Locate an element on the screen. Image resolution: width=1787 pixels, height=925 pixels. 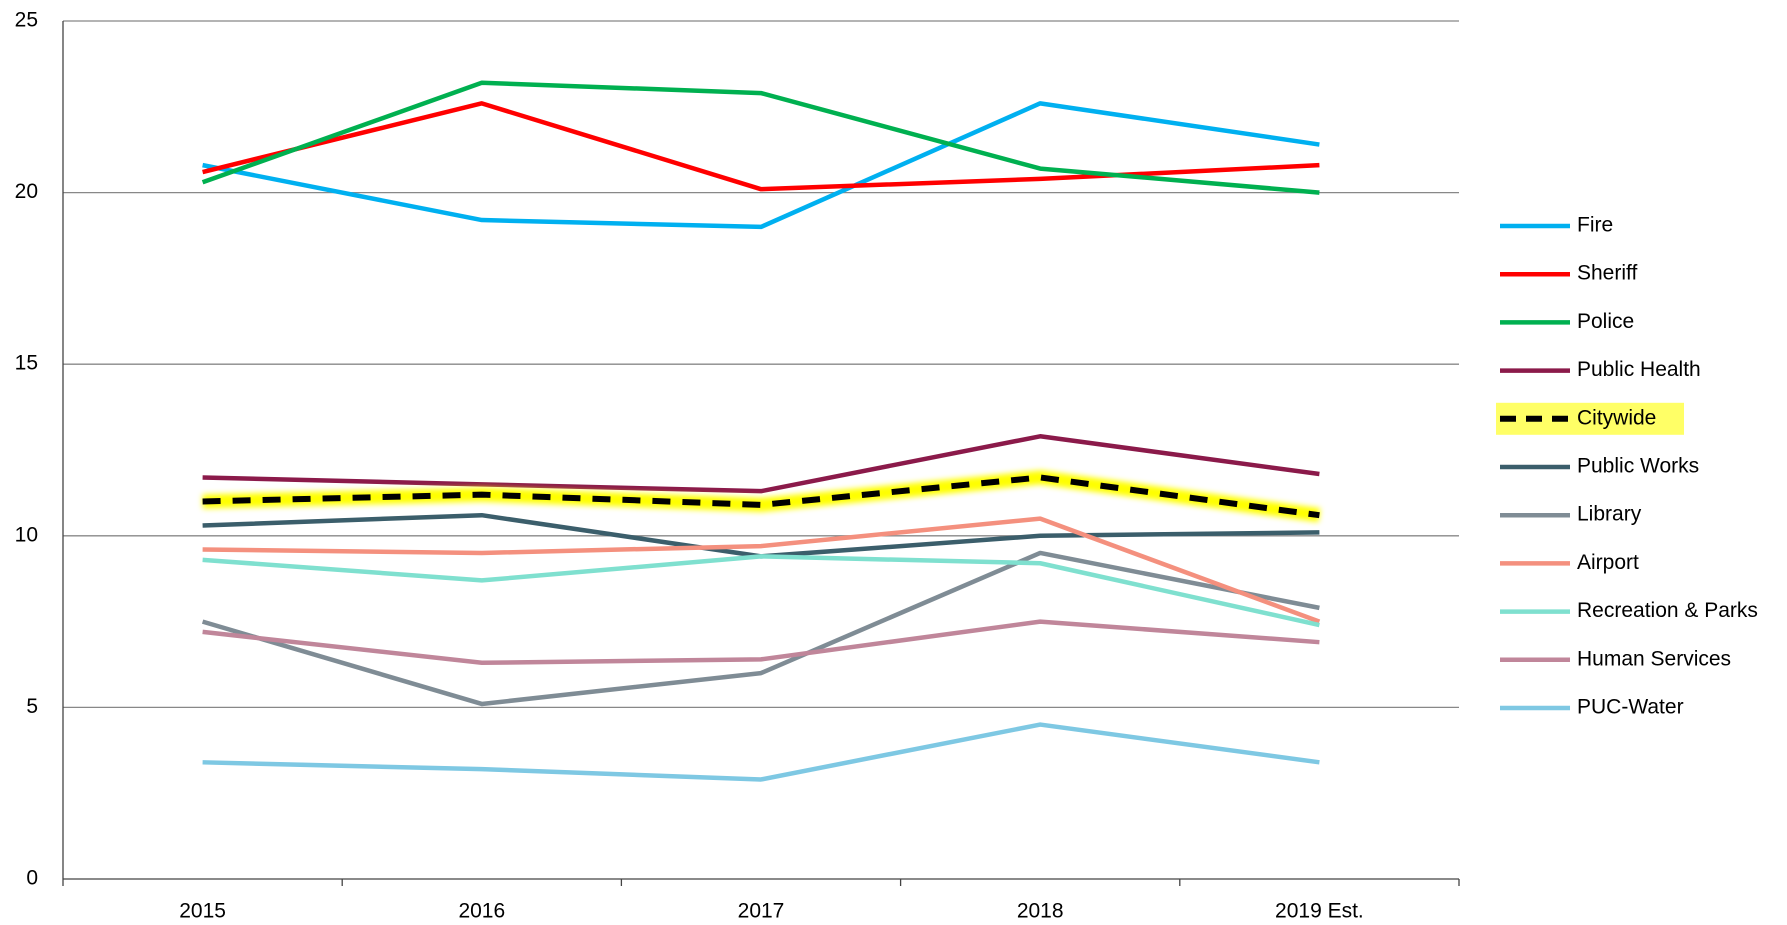
legend-item: Library is located at coordinates (1571, 514).